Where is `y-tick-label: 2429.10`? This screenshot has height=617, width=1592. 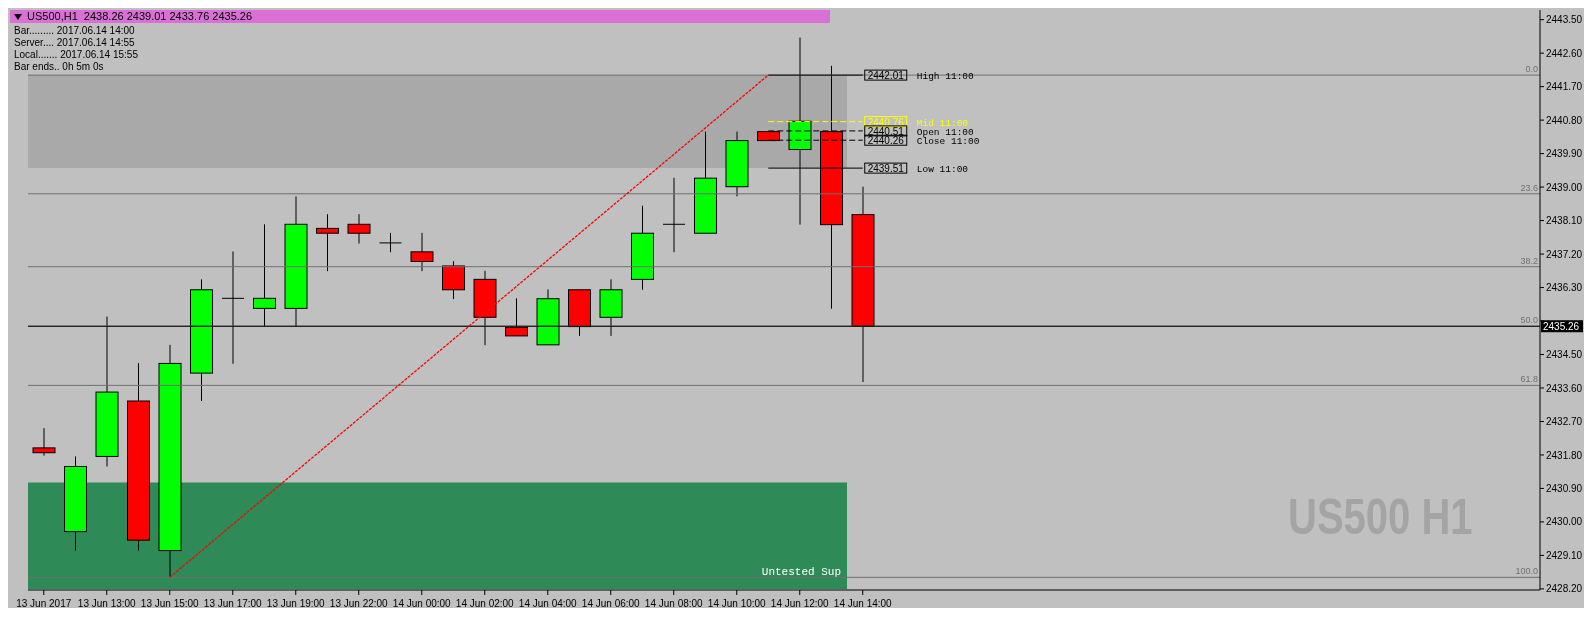 y-tick-label: 2429.10 is located at coordinates (1564, 555).